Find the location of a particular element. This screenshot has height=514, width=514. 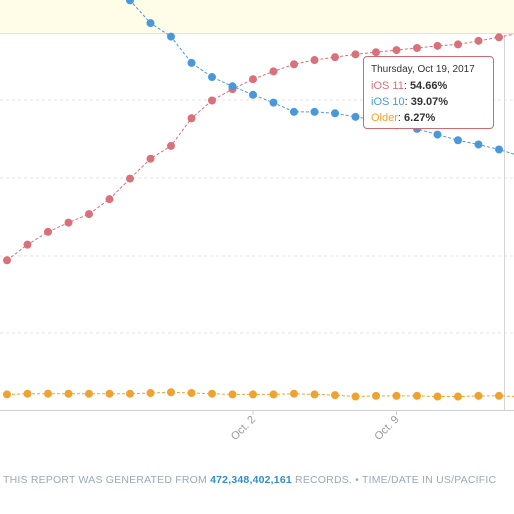

tooltip-row-ios10: iOS 10: 39.07% is located at coordinates (410, 102).